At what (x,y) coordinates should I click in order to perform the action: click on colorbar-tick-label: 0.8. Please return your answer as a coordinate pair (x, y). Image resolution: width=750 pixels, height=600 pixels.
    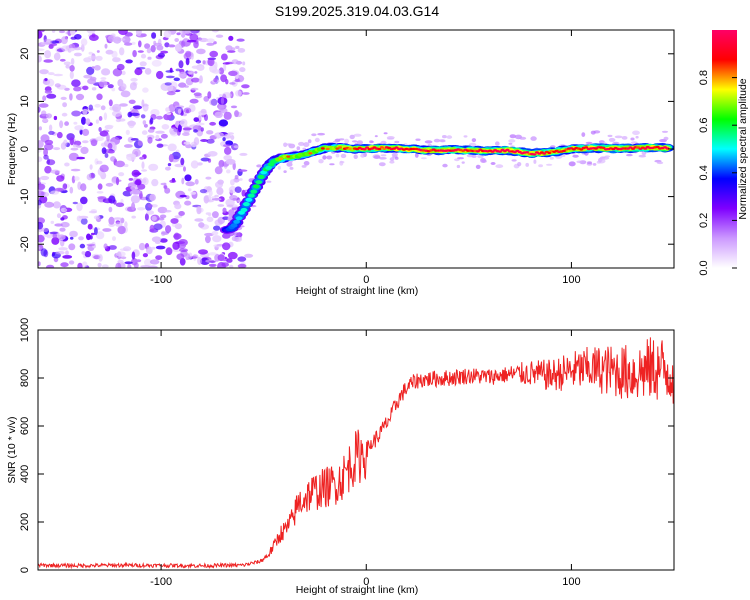
    Looking at the image, I should click on (704, 77).